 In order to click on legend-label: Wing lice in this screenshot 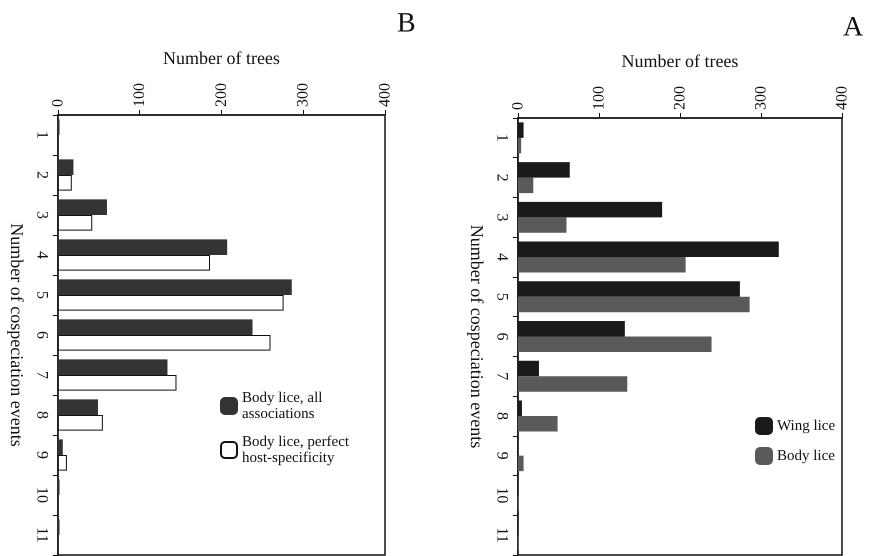, I will do `click(806, 426)`.